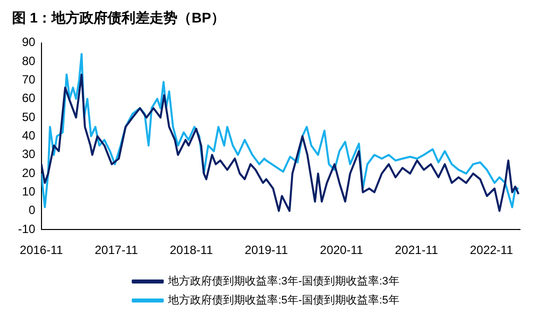 The width and height of the screenshot is (550, 324). What do you see at coordinates (32, 210) in the screenshot?
I see `y-tick-label: 0` at bounding box center [32, 210].